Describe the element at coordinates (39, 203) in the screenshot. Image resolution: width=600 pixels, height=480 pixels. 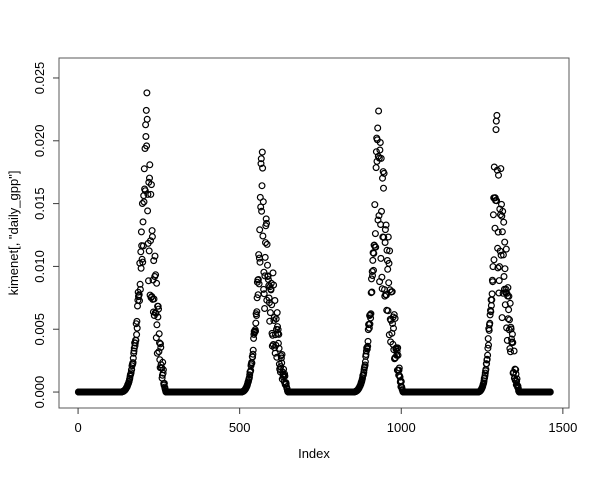
I see `y-tick-label: 0.015` at that location.